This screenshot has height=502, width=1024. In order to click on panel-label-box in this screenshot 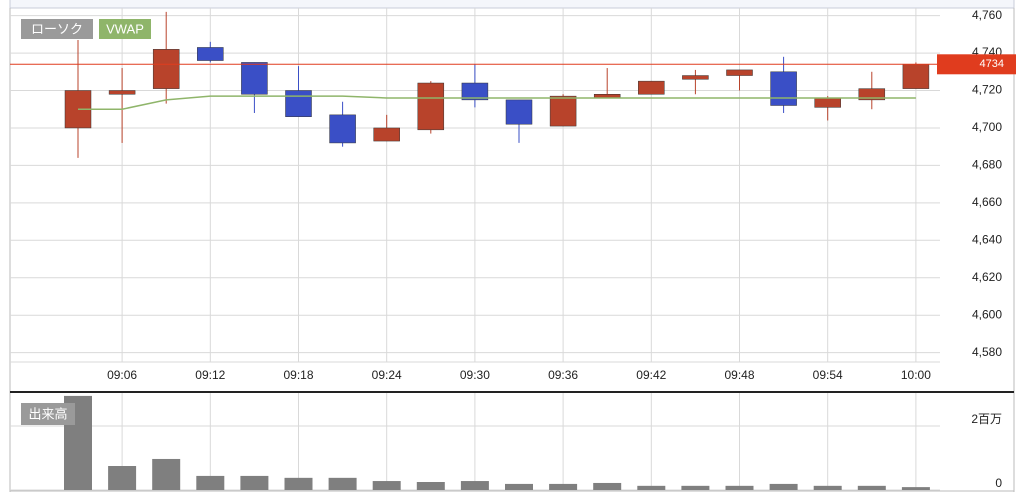, I will do `click(48, 414)`.